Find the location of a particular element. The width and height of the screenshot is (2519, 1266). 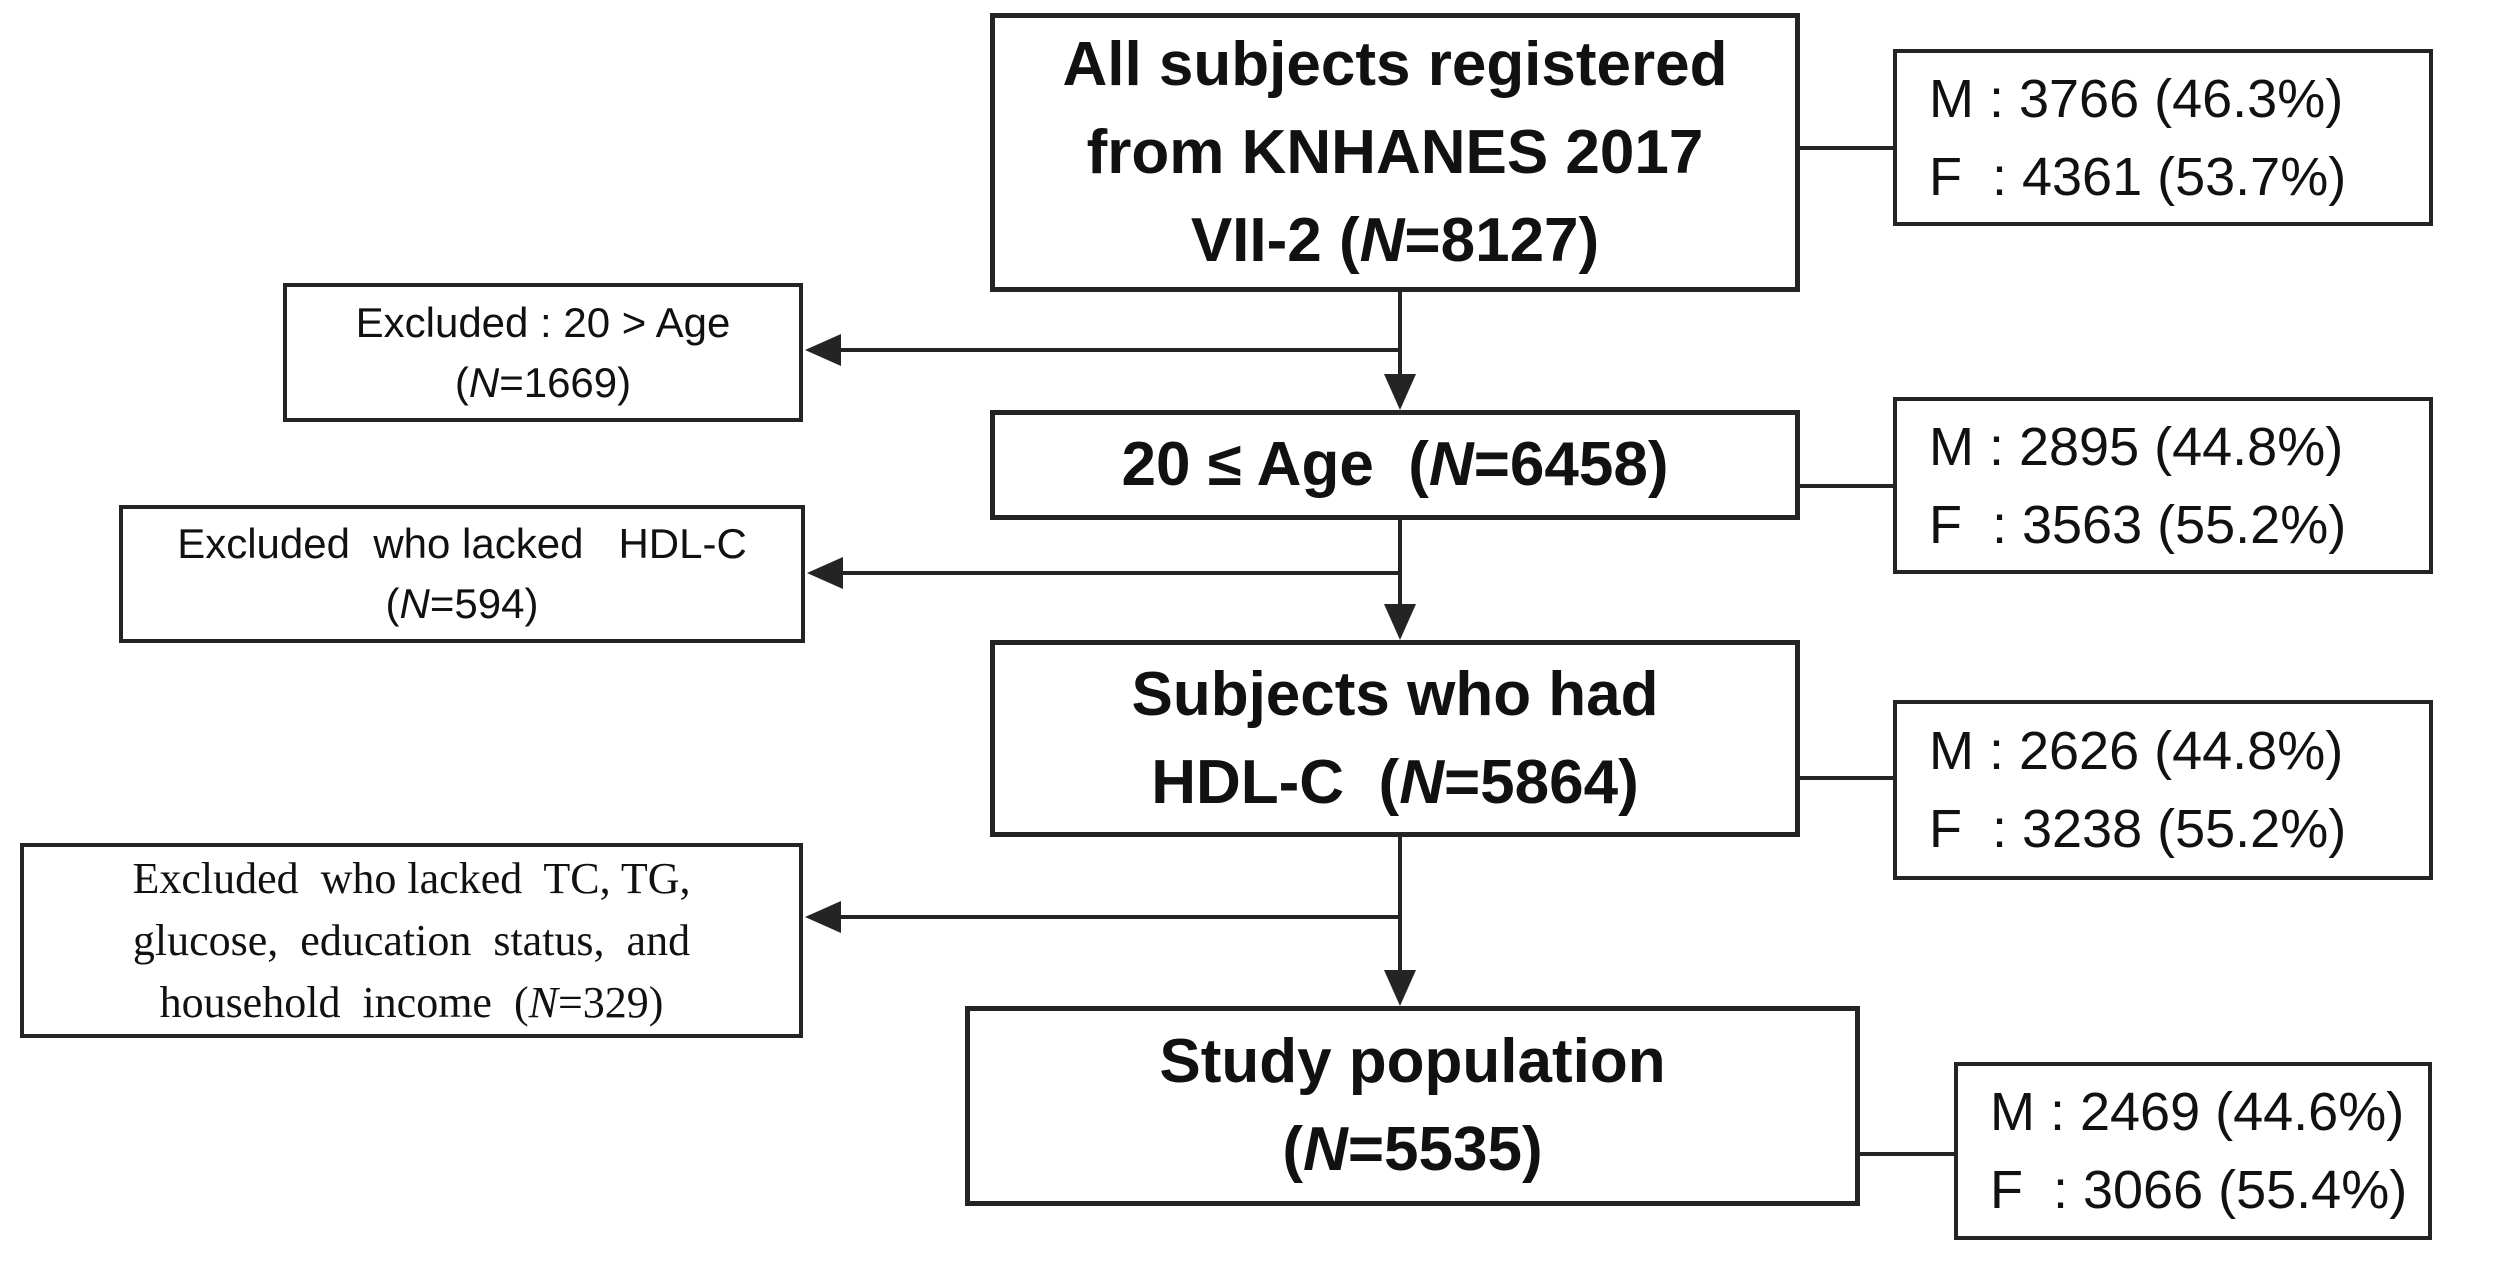

step-n-line: 20 ≤ Age (N=6458) is located at coordinates (1395, 464).